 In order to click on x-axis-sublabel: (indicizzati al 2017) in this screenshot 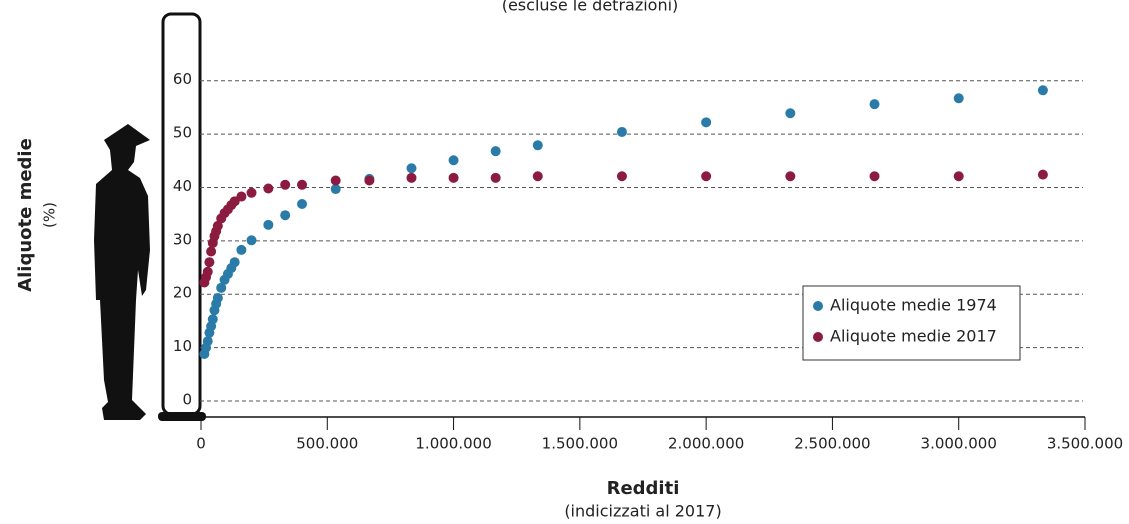, I will do `click(642, 511)`.